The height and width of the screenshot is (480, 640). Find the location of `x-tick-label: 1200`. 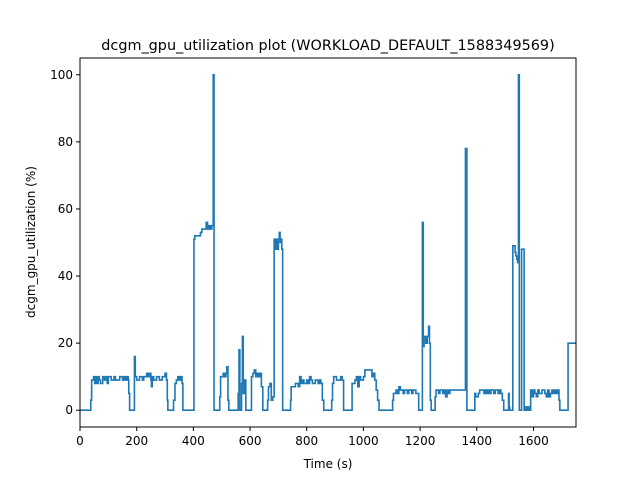

x-tick-label: 1200 is located at coordinates (420, 441).